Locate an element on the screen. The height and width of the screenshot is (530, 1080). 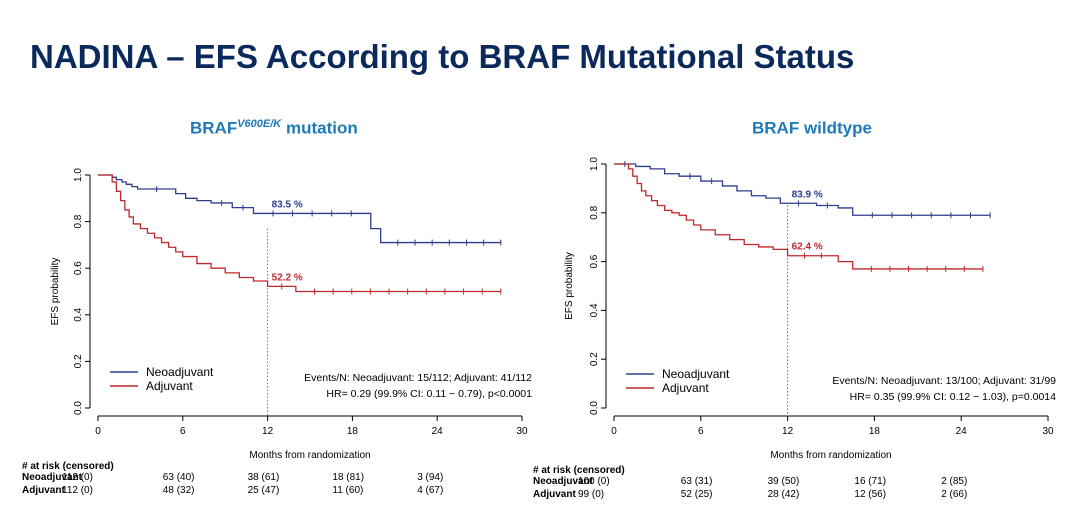
panel-title-main: BRAF wildtype is located at coordinates (812, 128).